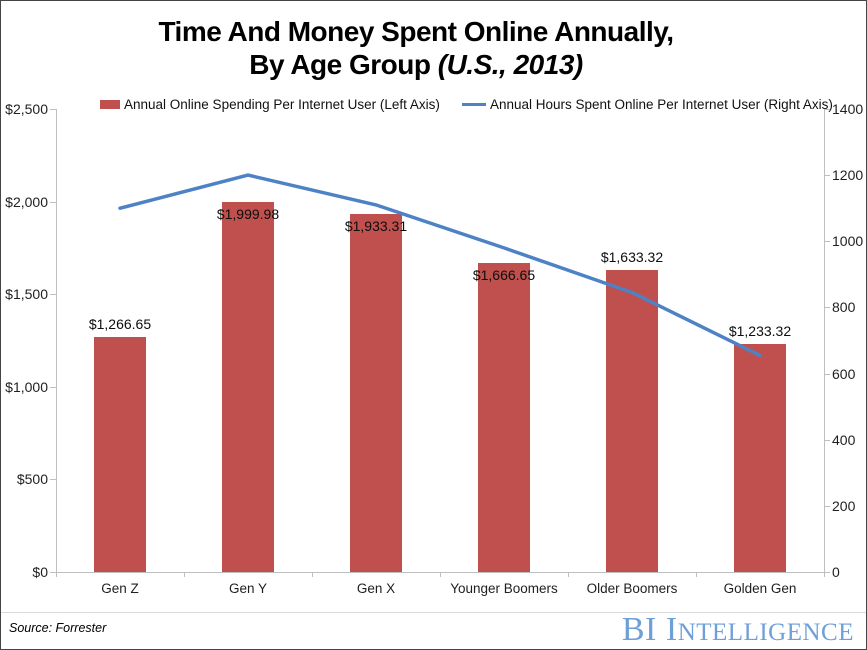 This screenshot has width=867, height=650. I want to click on y-axis-left-spine, so click(56, 340).